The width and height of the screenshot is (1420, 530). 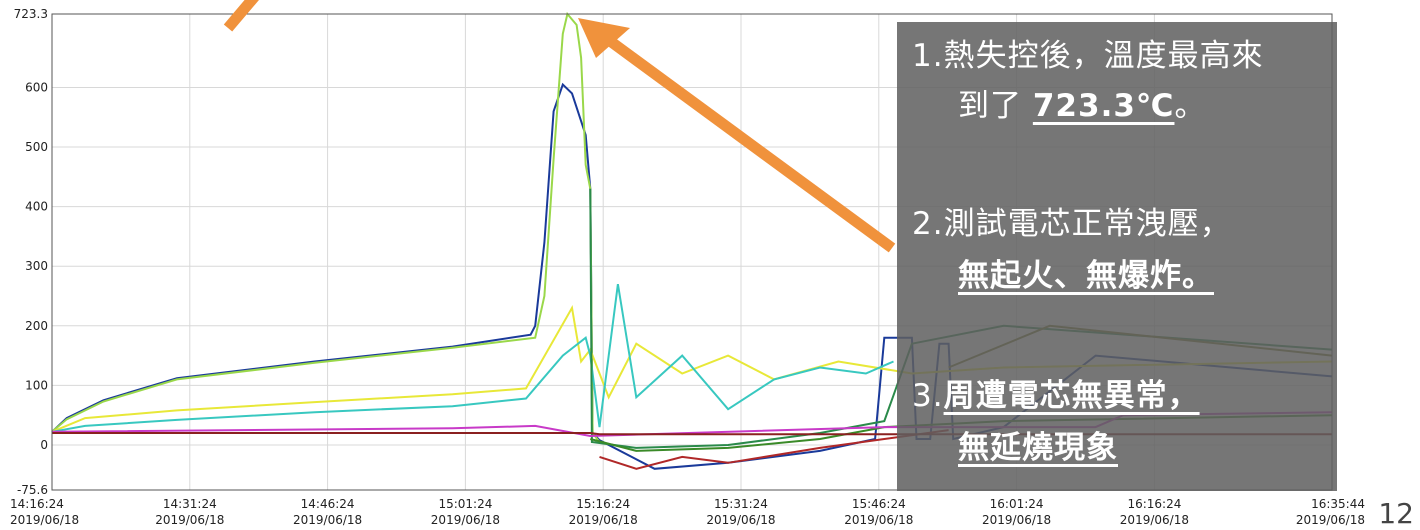 I want to click on y-axis-ticks: 723.3 600 500 400 300 200 100 0 -75.6, so click(x=31, y=252).